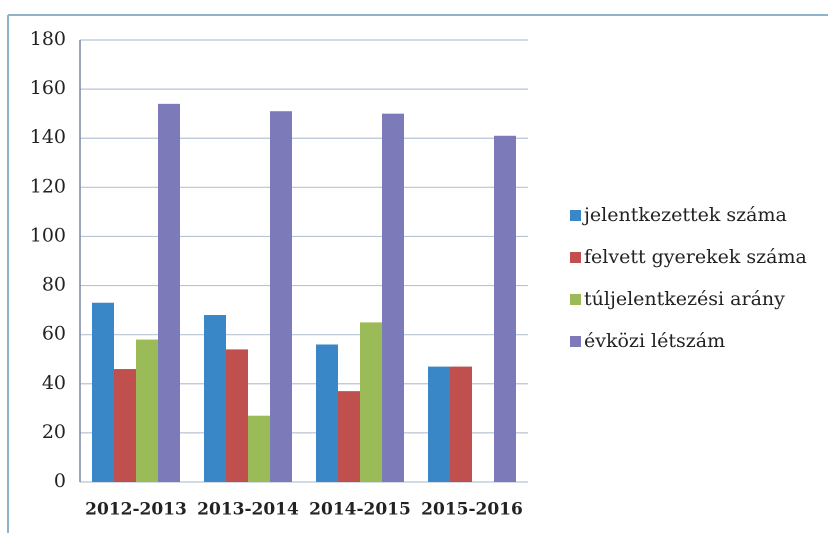 The width and height of the screenshot is (828, 533). I want to click on y-tick-label: 60, so click(54, 334).